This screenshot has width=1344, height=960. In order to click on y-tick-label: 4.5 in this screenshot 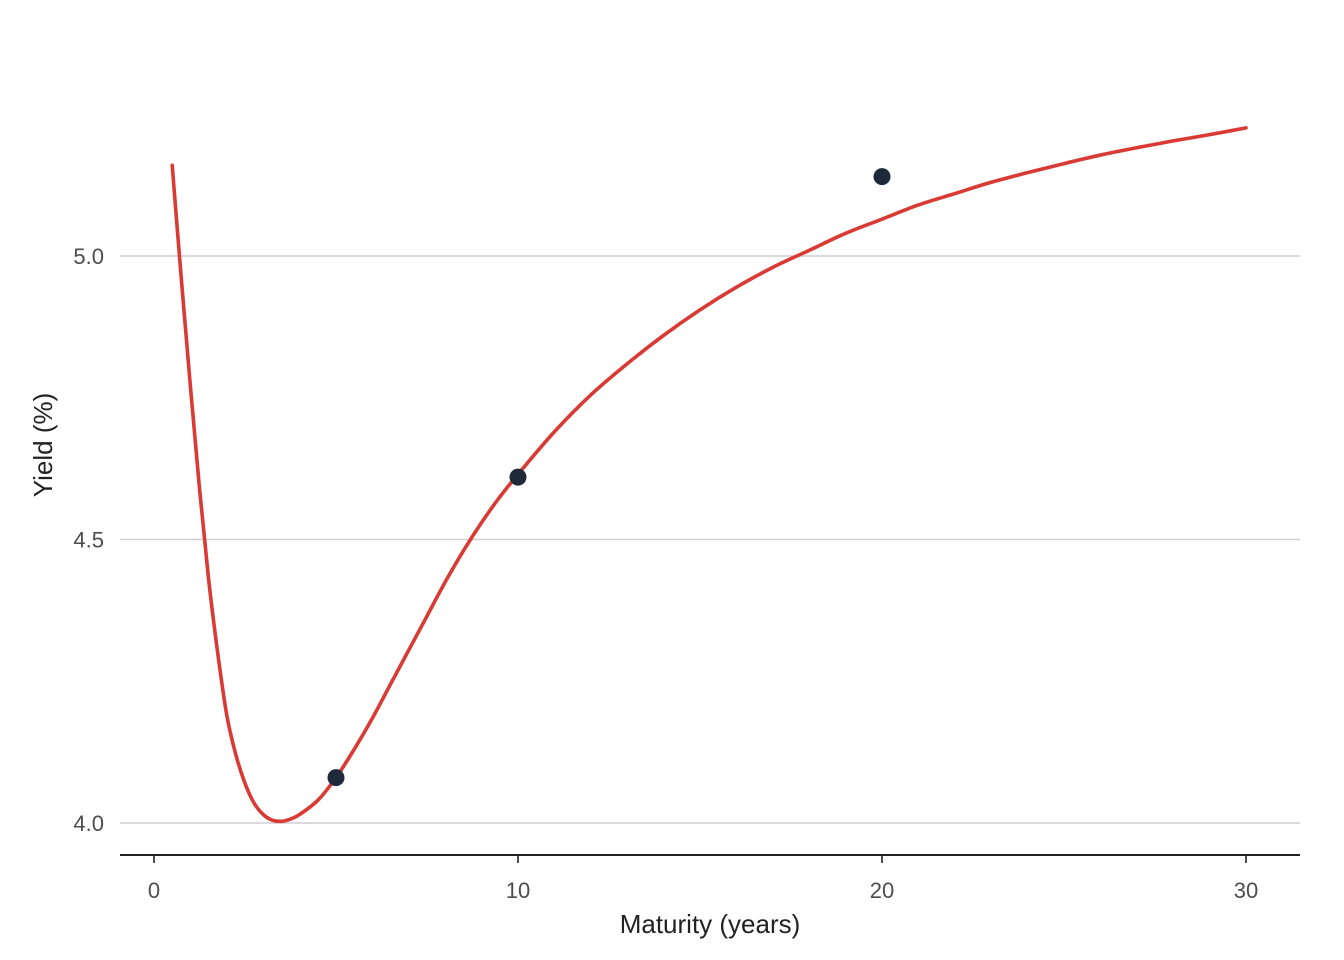, I will do `click(88, 540)`.